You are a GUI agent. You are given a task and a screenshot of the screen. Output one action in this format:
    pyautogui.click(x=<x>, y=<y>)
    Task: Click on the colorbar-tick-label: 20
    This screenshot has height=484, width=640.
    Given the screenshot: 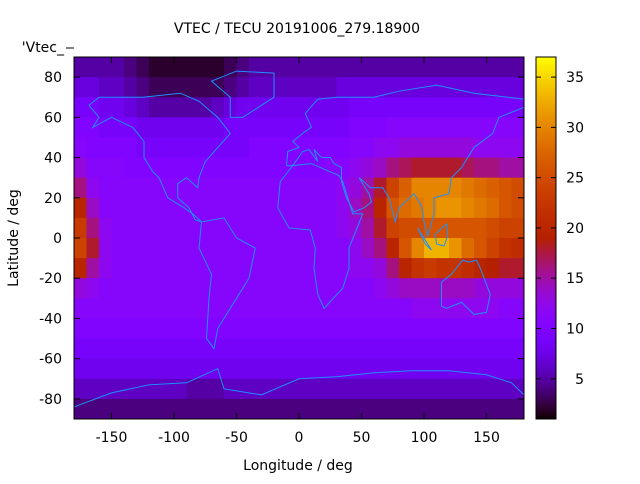 What is the action you would take?
    pyautogui.click(x=575, y=229)
    